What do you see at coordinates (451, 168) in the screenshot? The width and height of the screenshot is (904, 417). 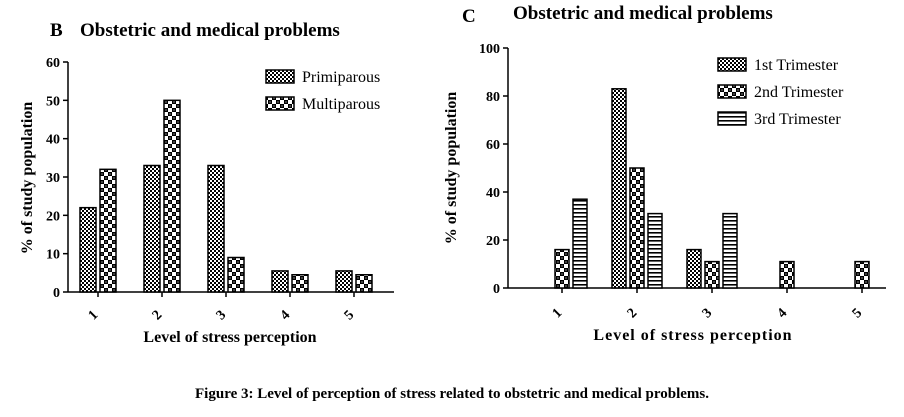 I see `panel-c-ylabel: % of study population` at bounding box center [451, 168].